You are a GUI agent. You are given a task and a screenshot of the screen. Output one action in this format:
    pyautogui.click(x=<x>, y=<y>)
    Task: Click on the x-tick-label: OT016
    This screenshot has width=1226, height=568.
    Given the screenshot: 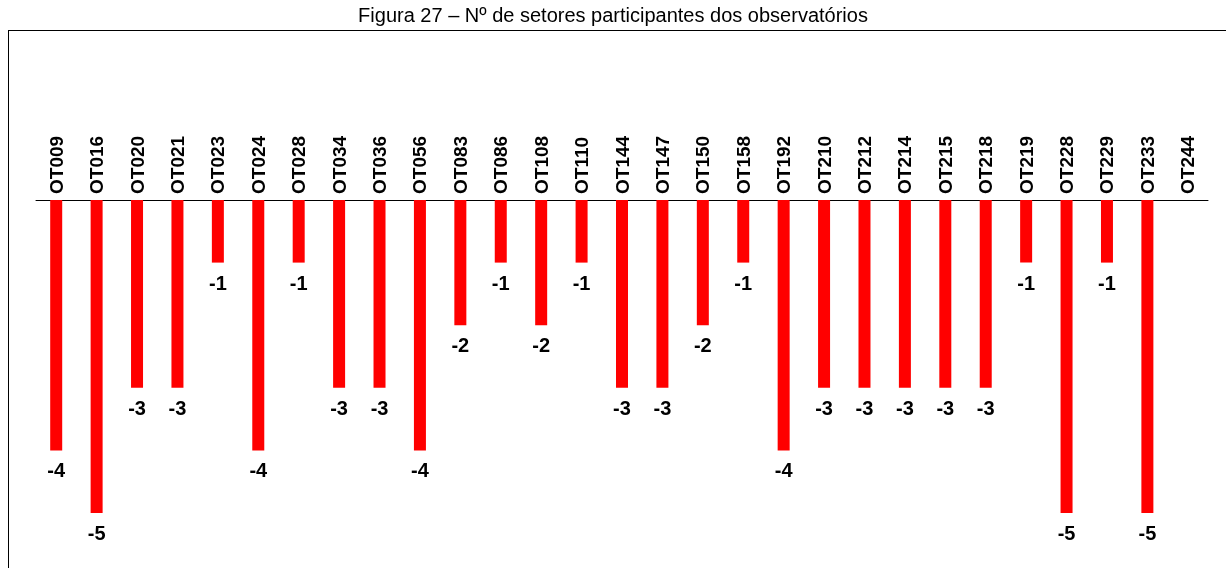 What is the action you would take?
    pyautogui.click(x=97, y=164)
    